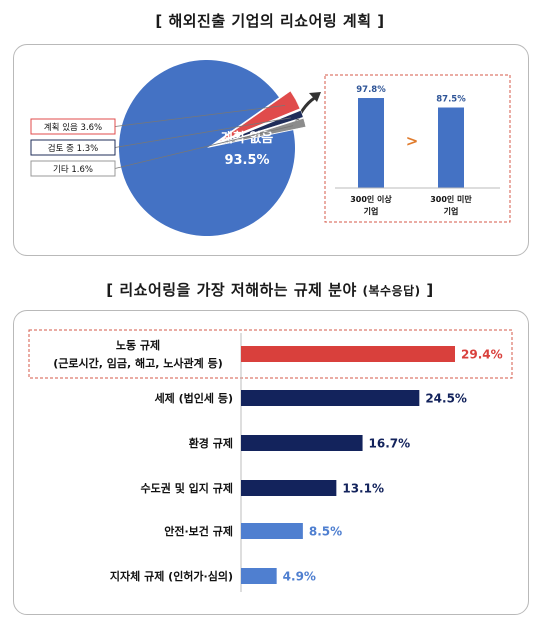 This screenshot has height=624, width=540. What do you see at coordinates (246, 160) in the screenshot?
I see `pie-value: 93.5%` at bounding box center [246, 160].